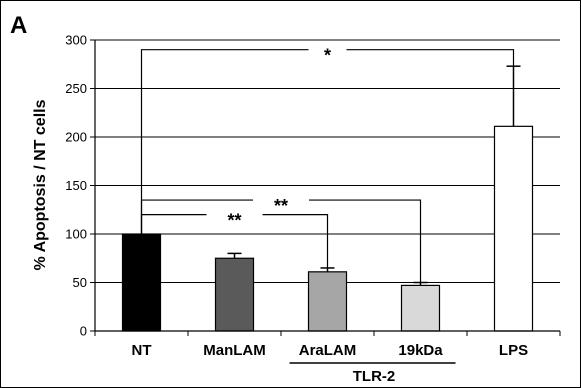 Image resolution: width=581 pixels, height=388 pixels. Describe the element at coordinates (234, 294) in the screenshot. I see `bar-manlam` at that location.